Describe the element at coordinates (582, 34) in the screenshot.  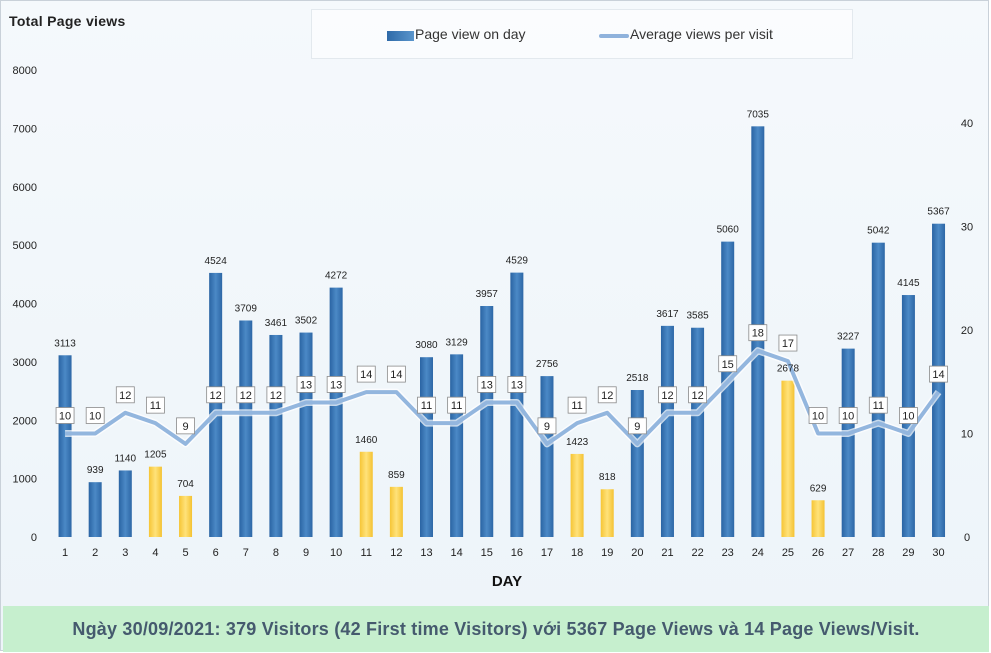
I see `chart-legend: Page view on day Average views per visit` at that location.